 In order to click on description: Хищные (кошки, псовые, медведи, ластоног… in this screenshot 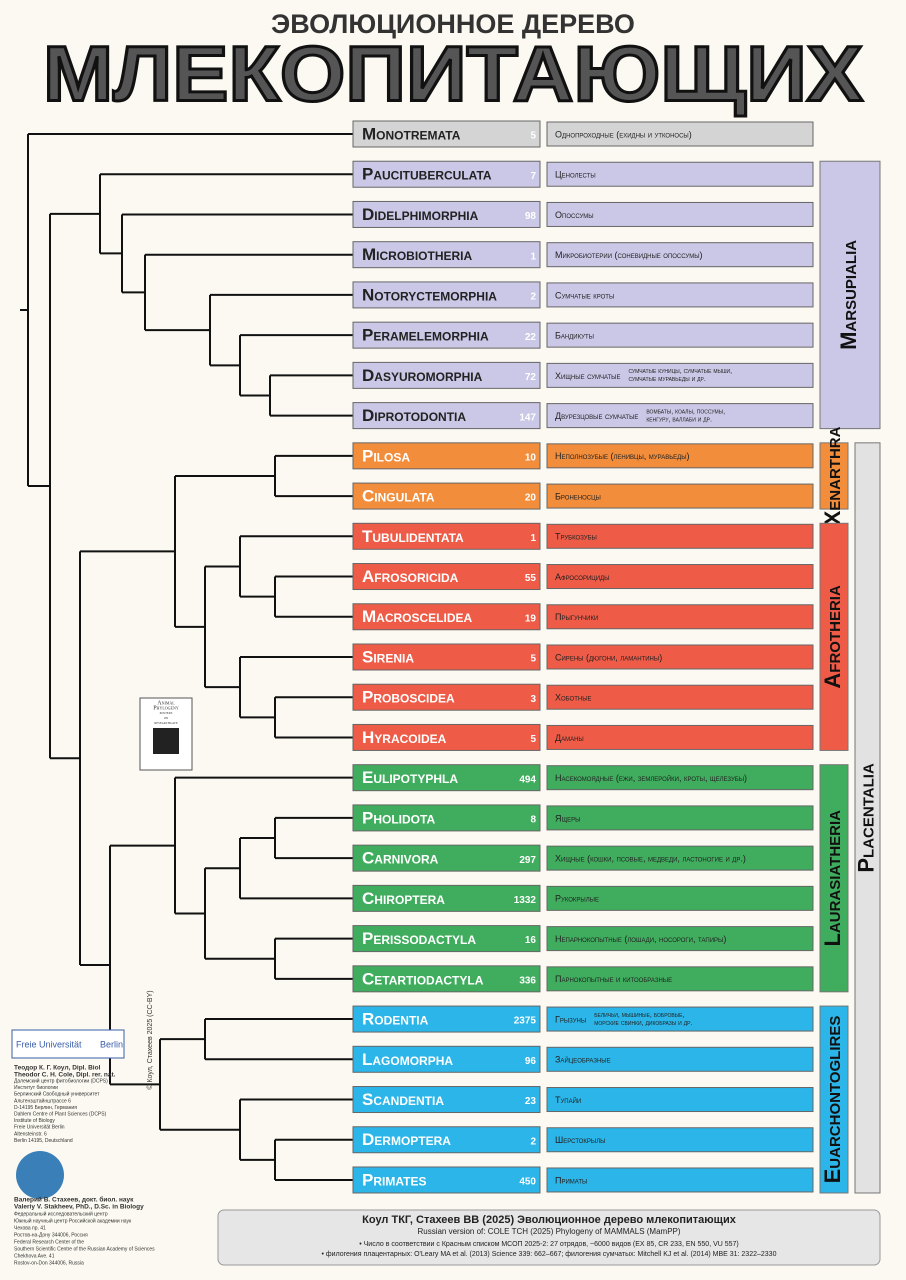, I will do `click(650, 859)`.